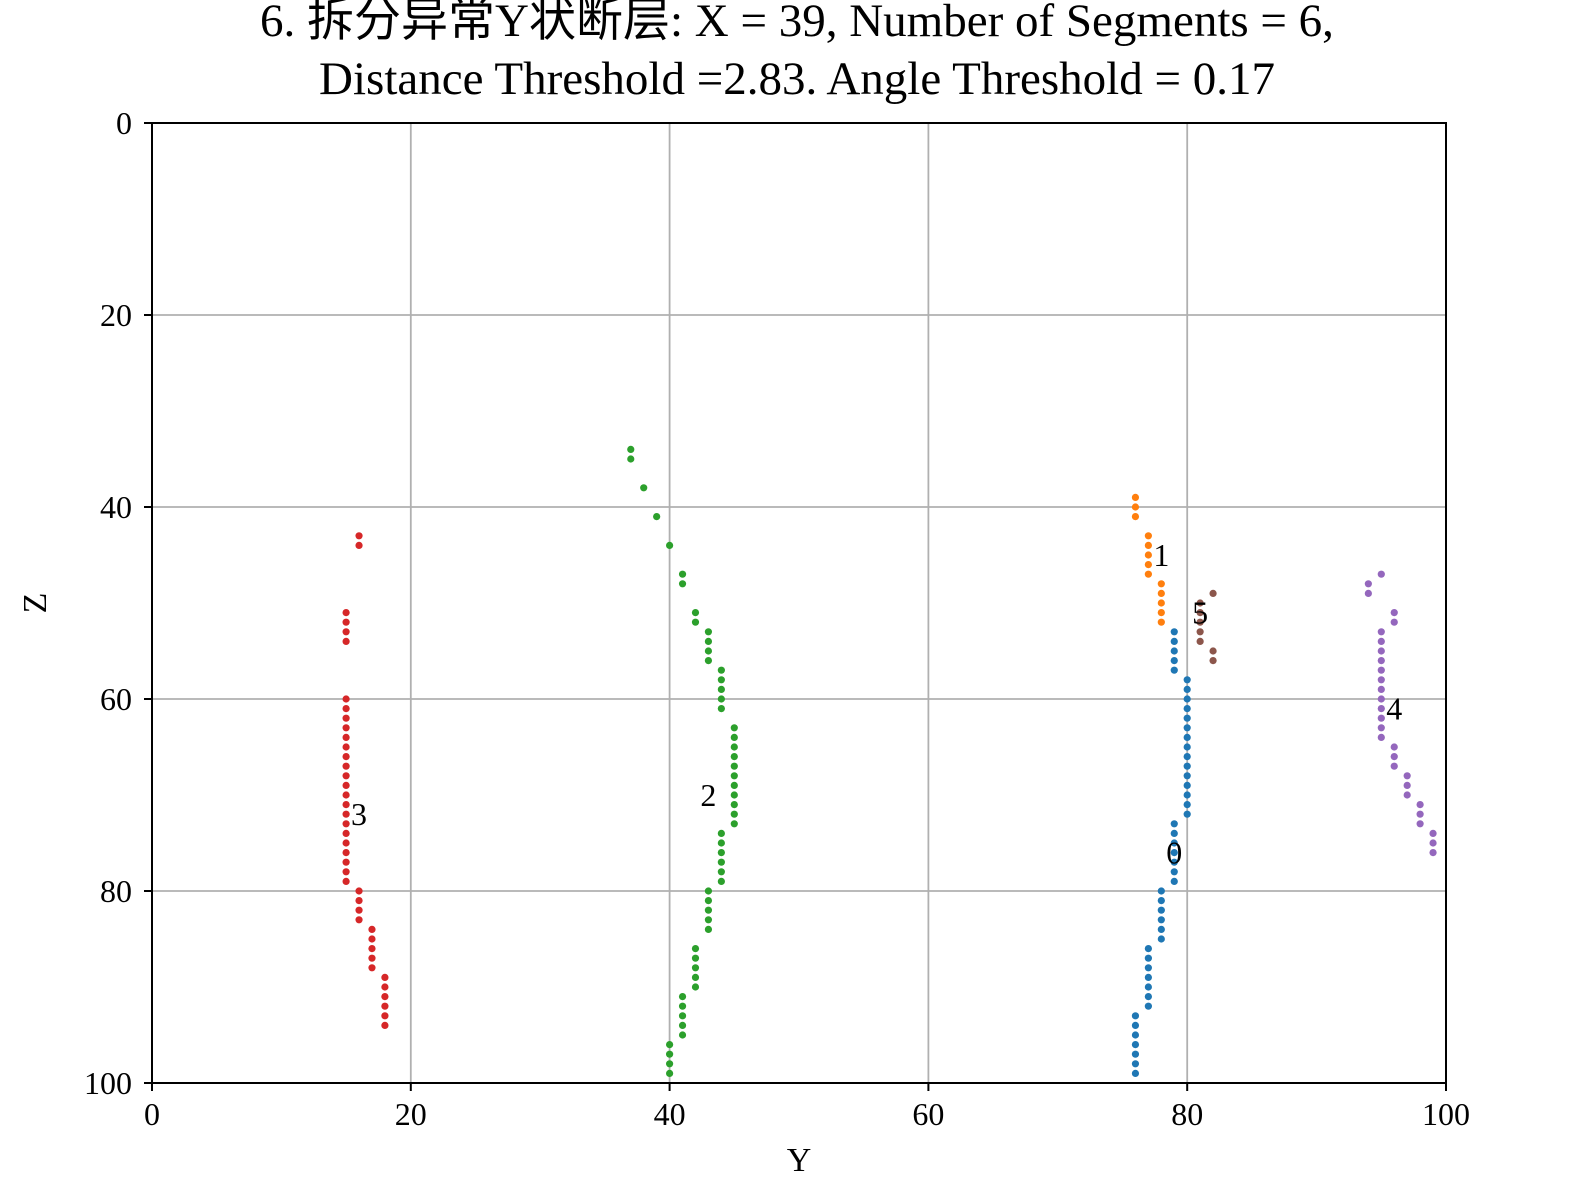 The width and height of the screenshot is (1594, 1196). What do you see at coordinates (124, 123) in the screenshot?
I see `y-tick-label: 0` at bounding box center [124, 123].